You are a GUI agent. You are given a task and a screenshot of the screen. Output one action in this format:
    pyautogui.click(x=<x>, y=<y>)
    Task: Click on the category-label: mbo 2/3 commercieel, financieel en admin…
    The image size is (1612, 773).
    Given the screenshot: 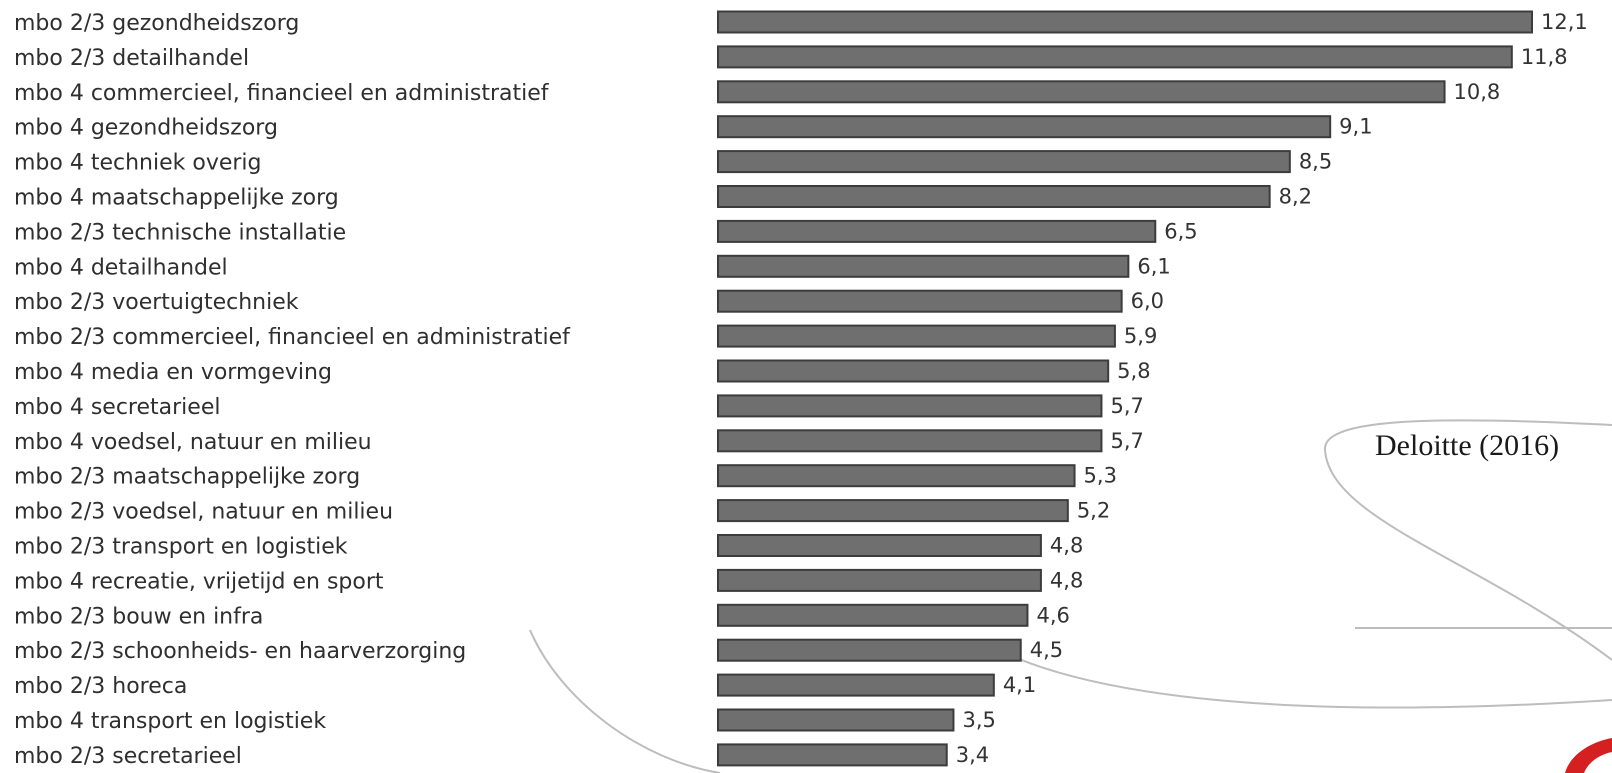 What is the action you would take?
    pyautogui.click(x=292, y=337)
    